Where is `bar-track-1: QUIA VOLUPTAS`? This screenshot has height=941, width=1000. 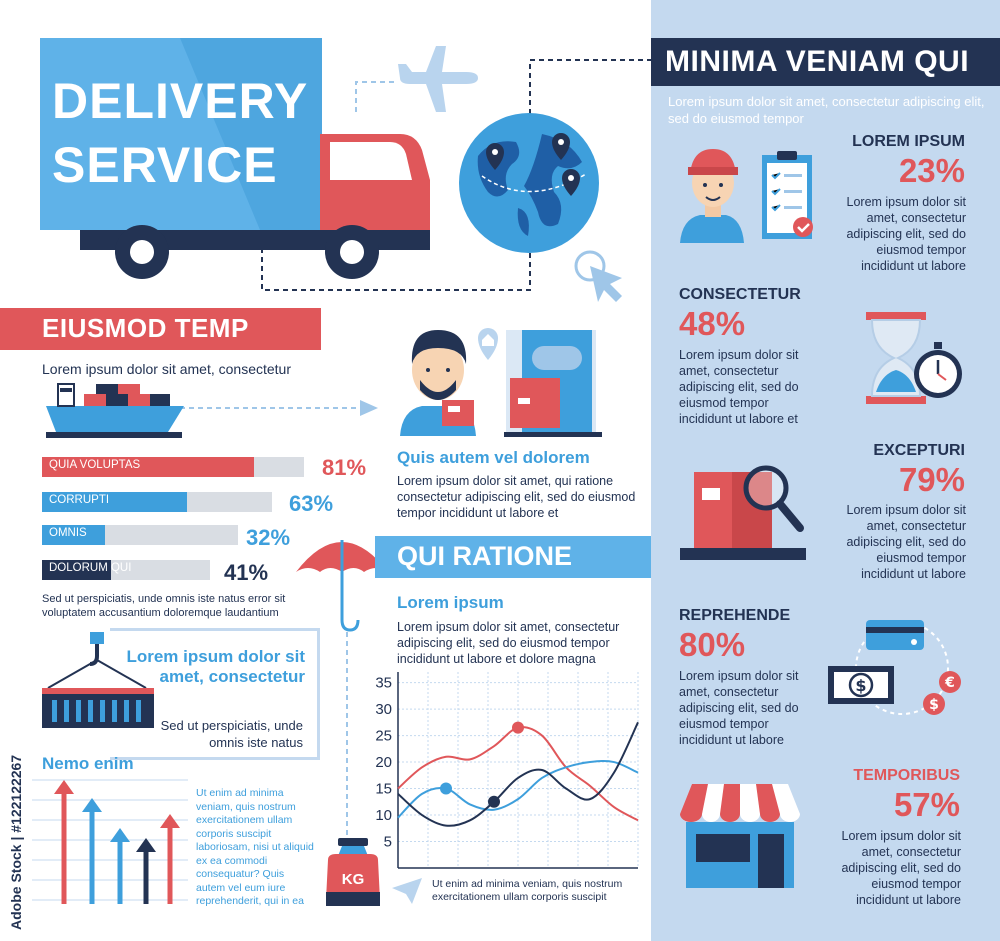 bar-track-1: QUIA VOLUPTAS is located at coordinates (173, 467).